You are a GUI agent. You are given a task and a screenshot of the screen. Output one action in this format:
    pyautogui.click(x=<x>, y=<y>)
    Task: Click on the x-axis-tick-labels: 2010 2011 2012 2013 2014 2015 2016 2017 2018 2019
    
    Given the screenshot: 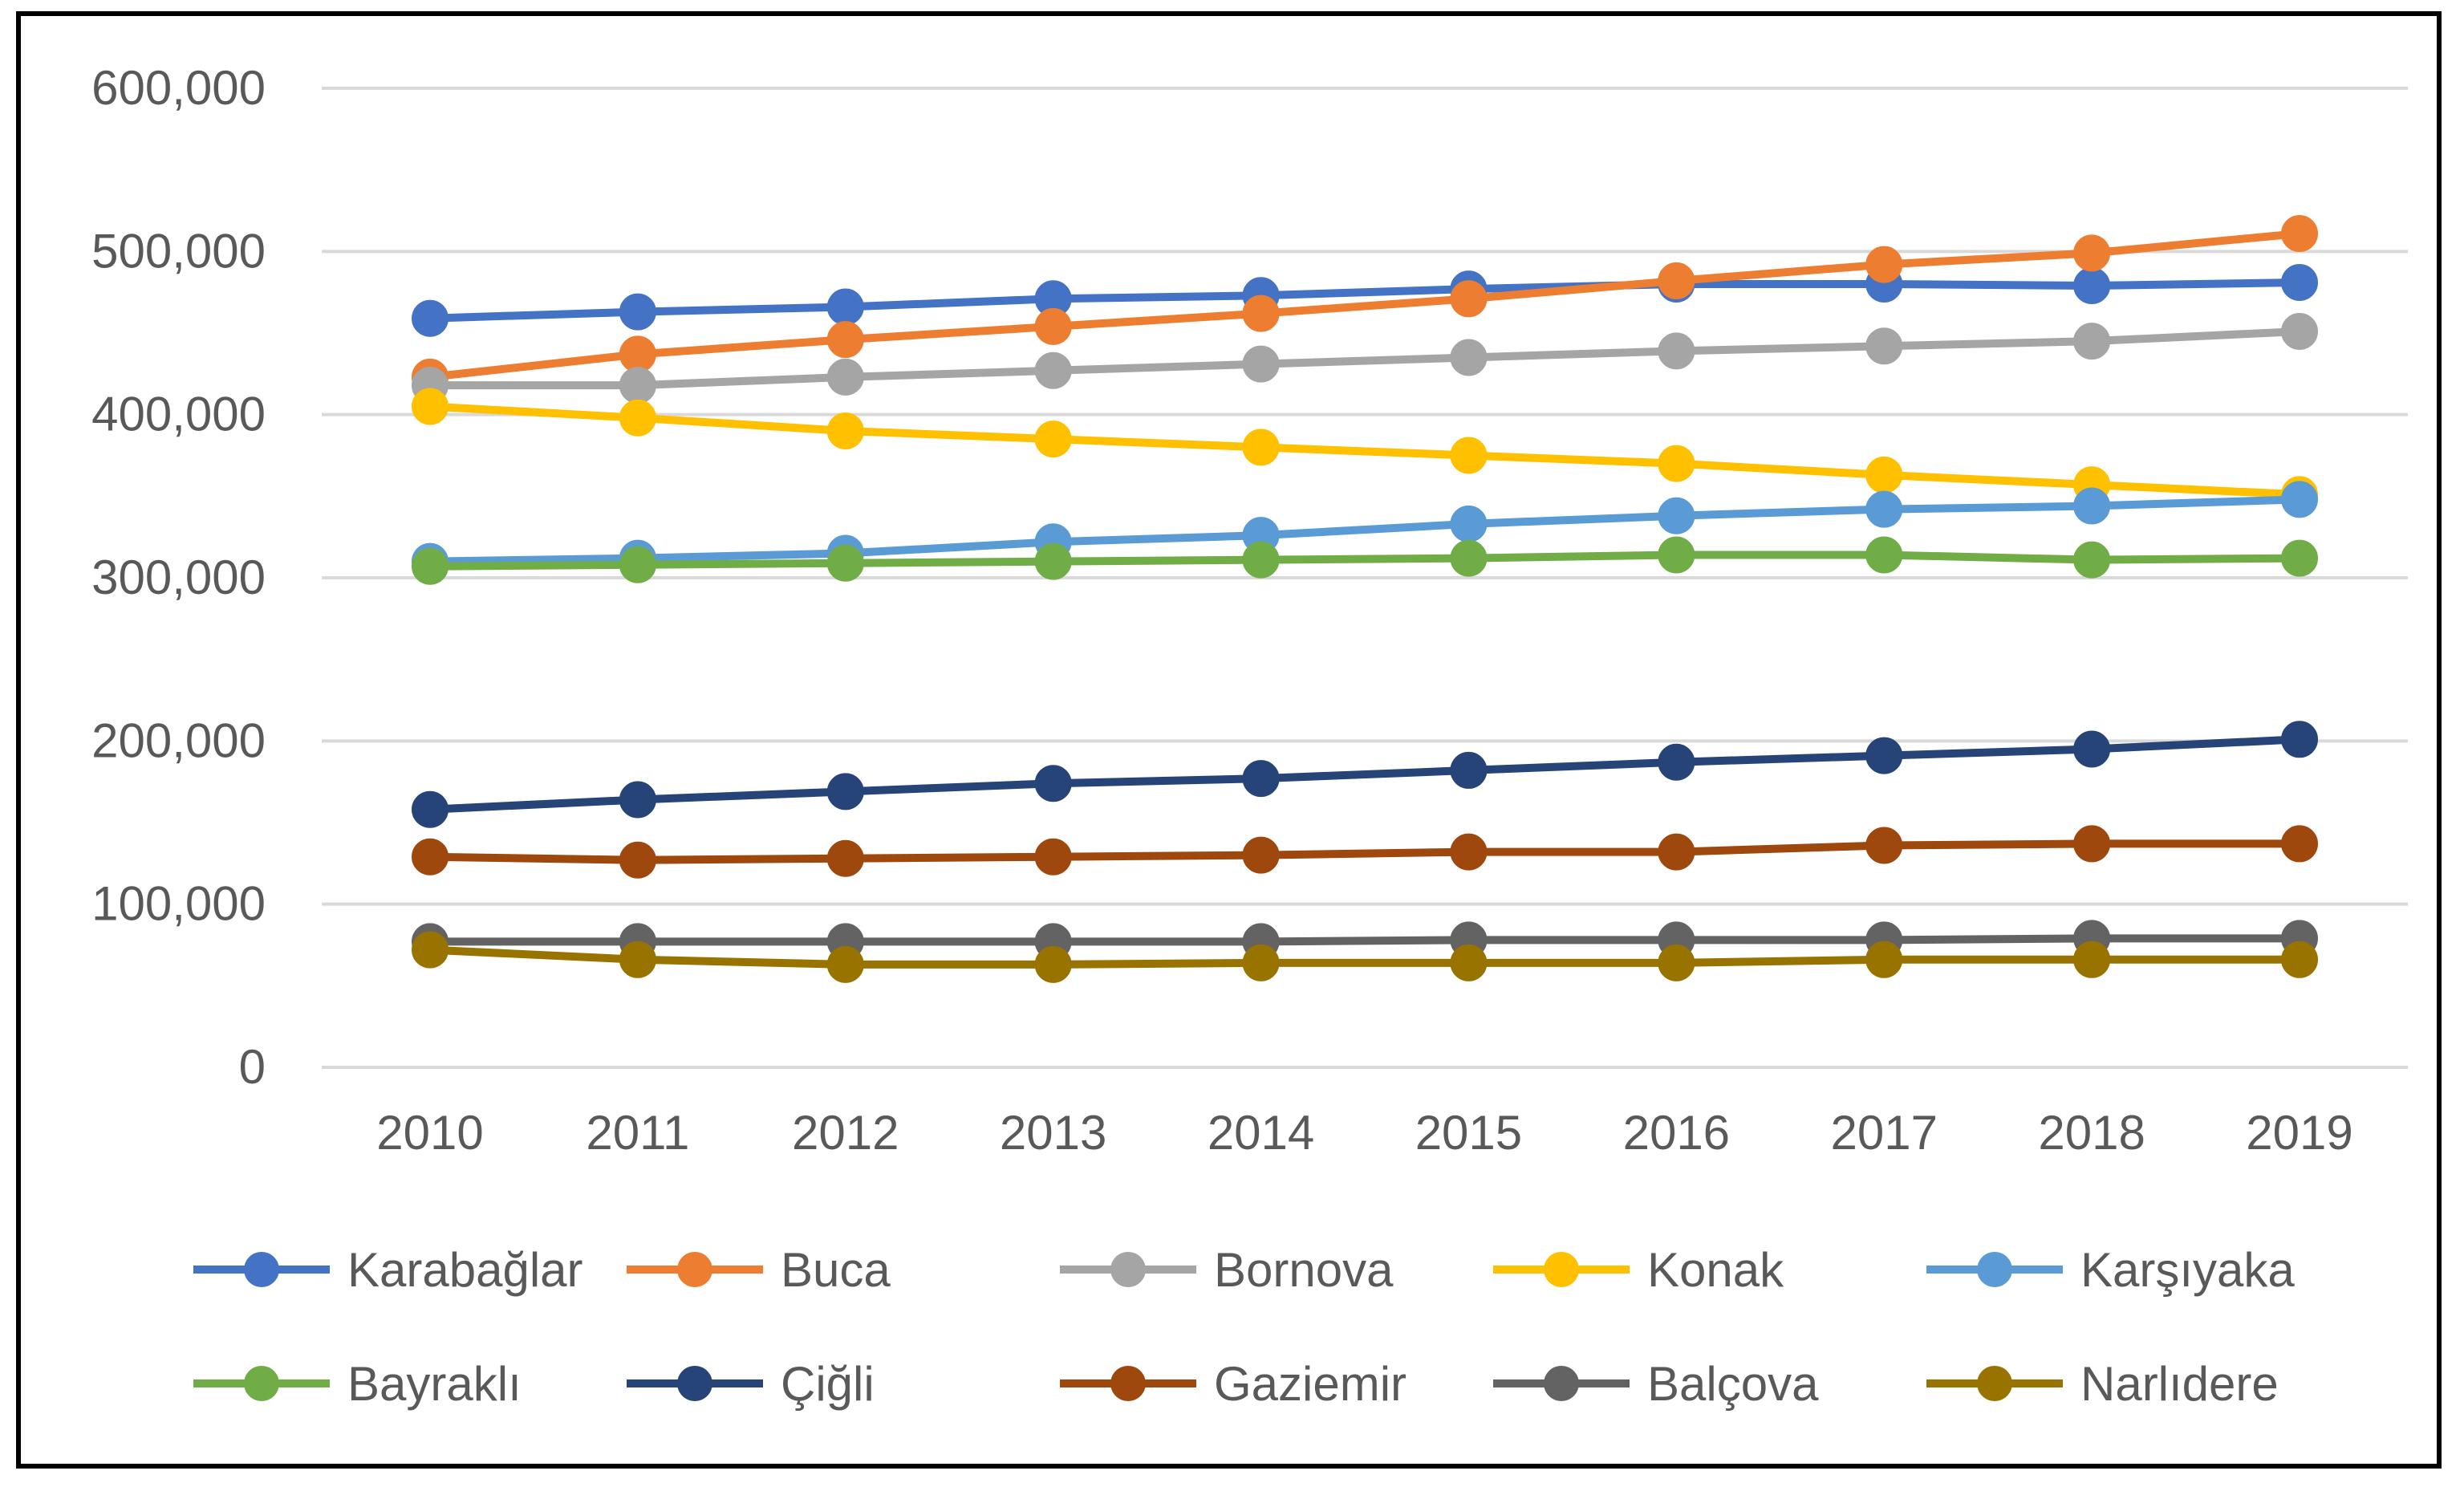 What is the action you would take?
    pyautogui.click(x=1364, y=1133)
    